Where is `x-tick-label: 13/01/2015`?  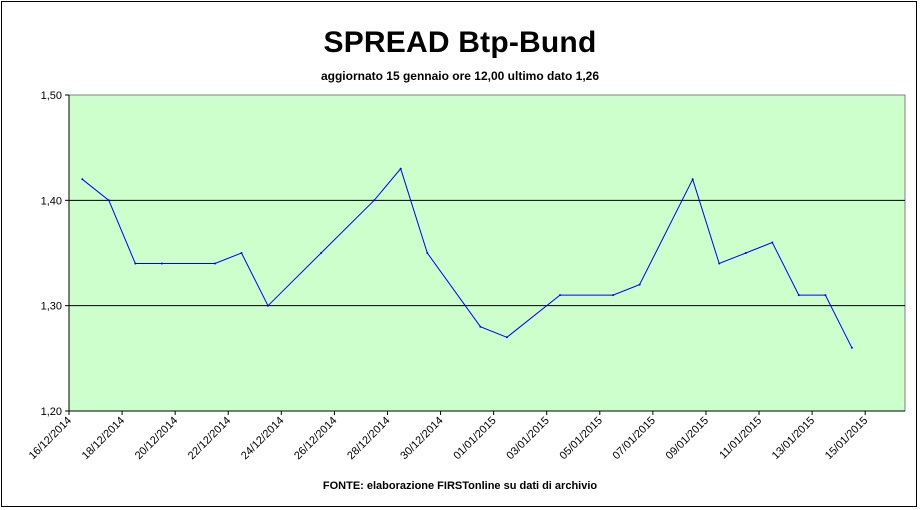 x-tick-label: 13/01/2015 is located at coordinates (793, 438).